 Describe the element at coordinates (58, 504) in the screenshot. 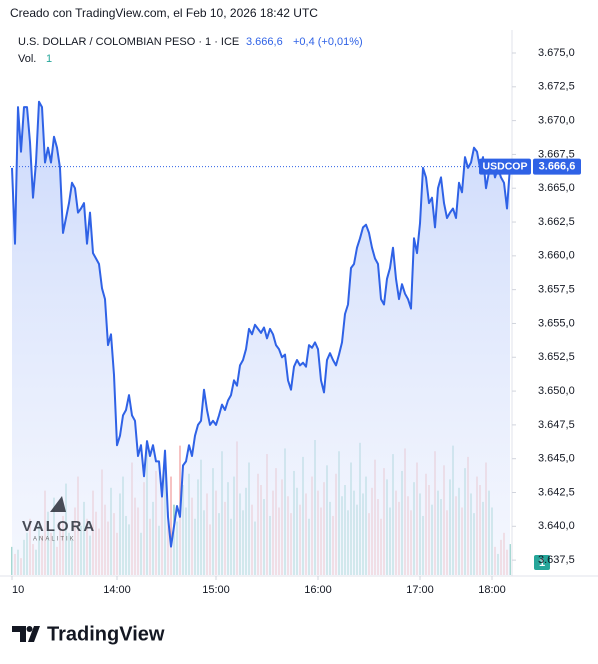

I see `watermark-icon` at that location.